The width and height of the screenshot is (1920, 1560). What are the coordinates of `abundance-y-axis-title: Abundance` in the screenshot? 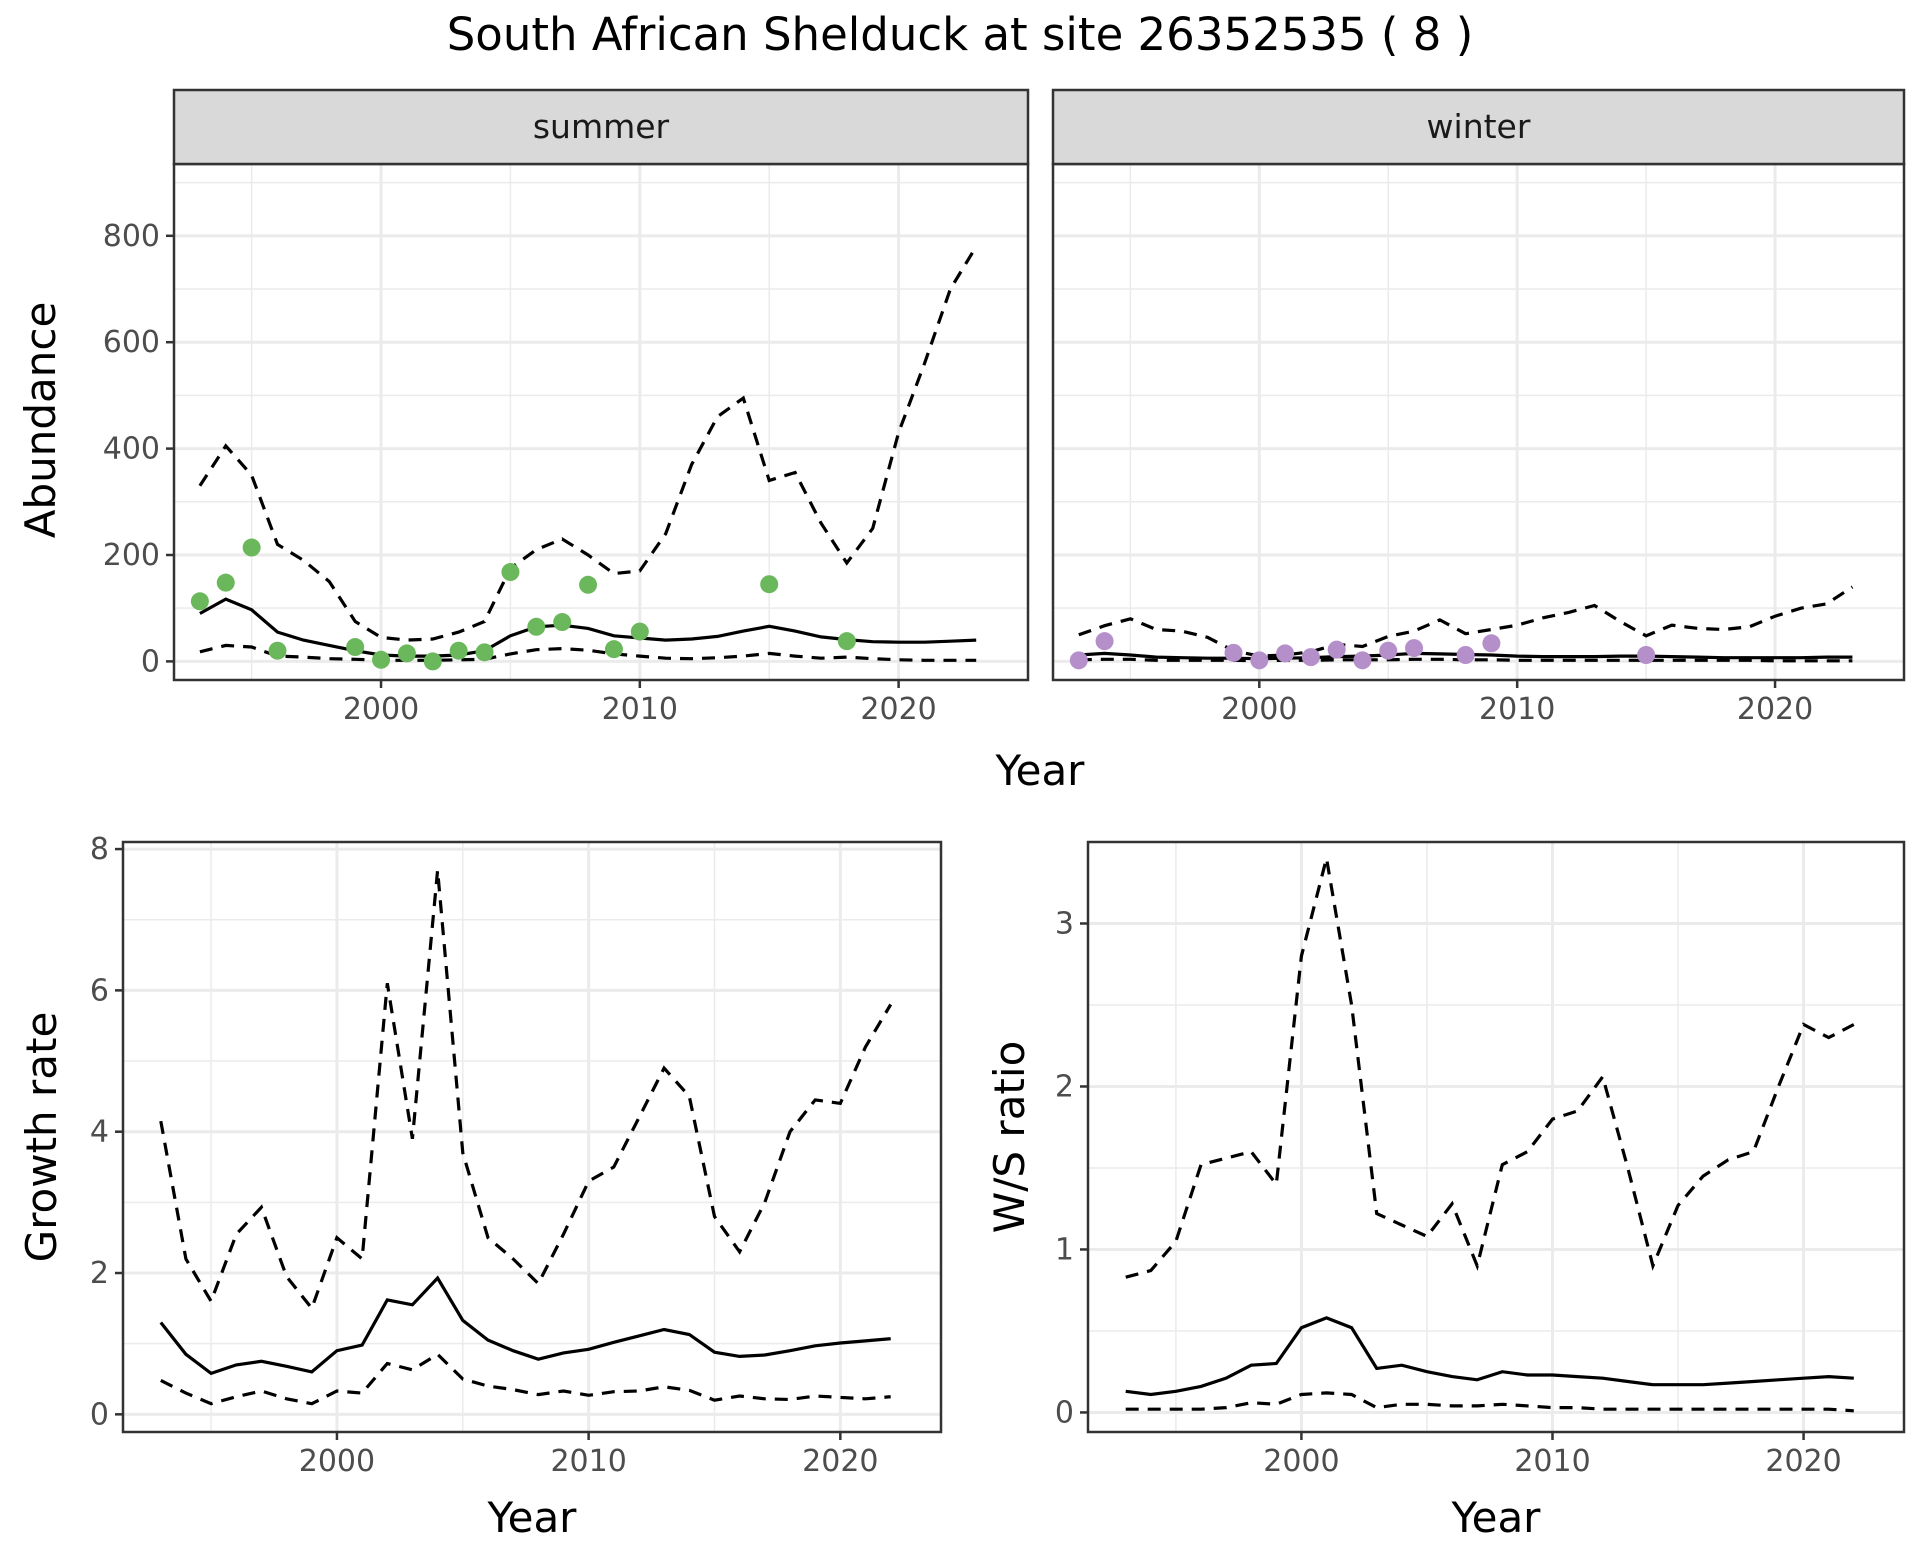 It's located at (40, 420).